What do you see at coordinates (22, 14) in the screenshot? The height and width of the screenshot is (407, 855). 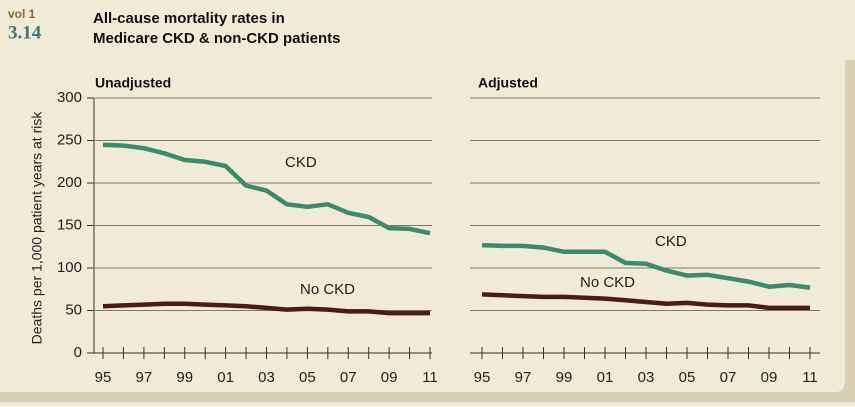 I see `volume: vol 1` at bounding box center [22, 14].